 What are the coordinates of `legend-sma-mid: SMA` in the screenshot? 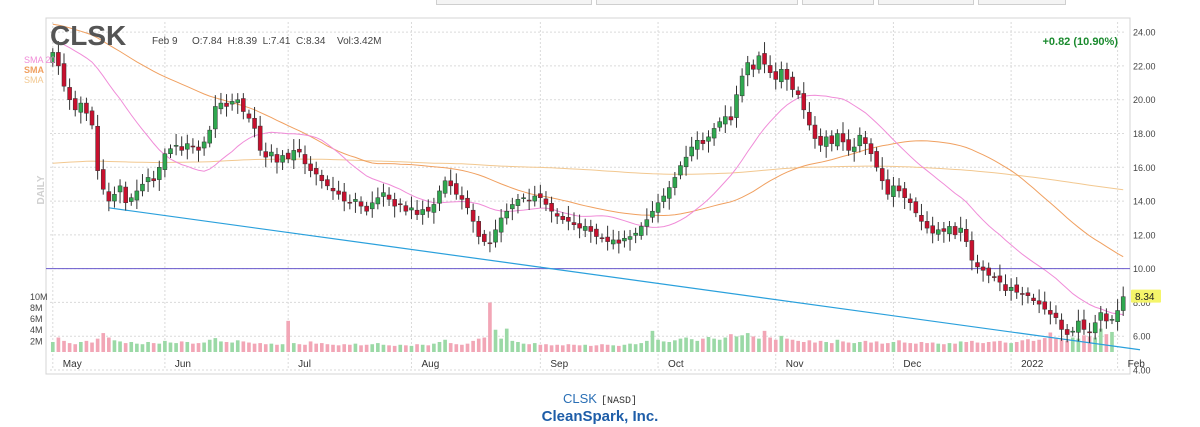 It's located at (34, 70).